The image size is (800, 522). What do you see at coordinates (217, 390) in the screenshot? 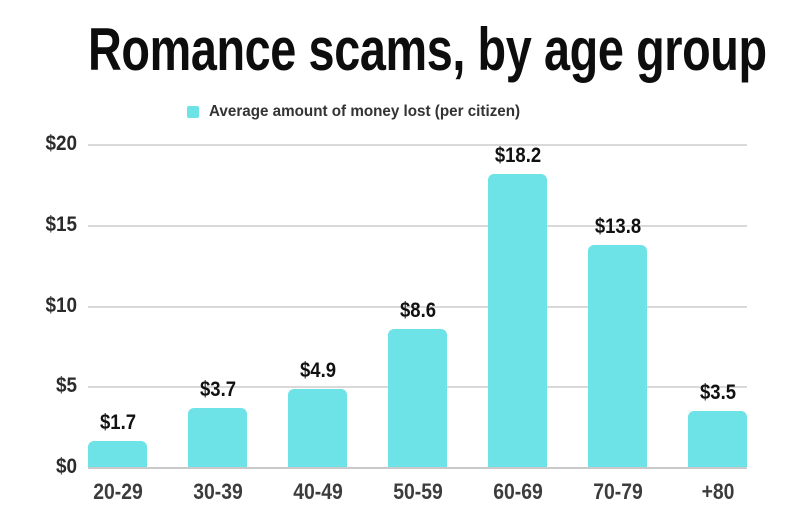
I see `bar-value-label: $3.7` at bounding box center [217, 390].